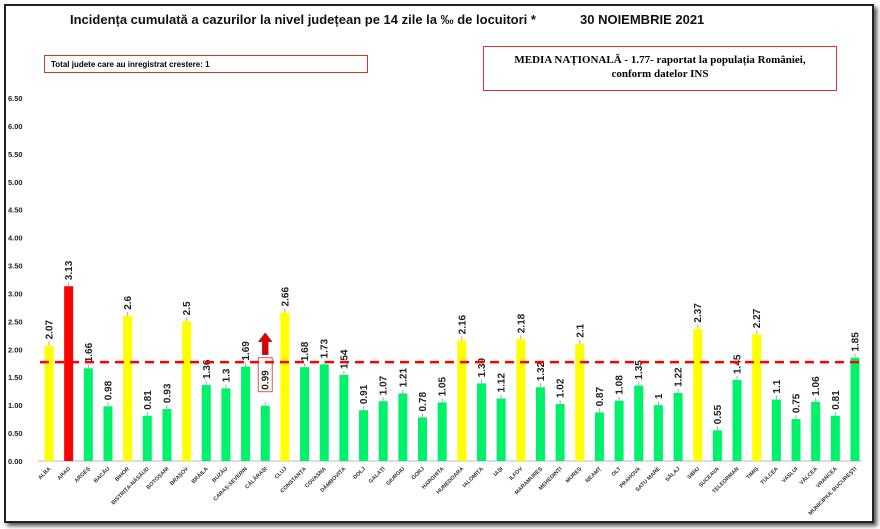  I want to click on category-label: IALOMIȚA, so click(473, 477).